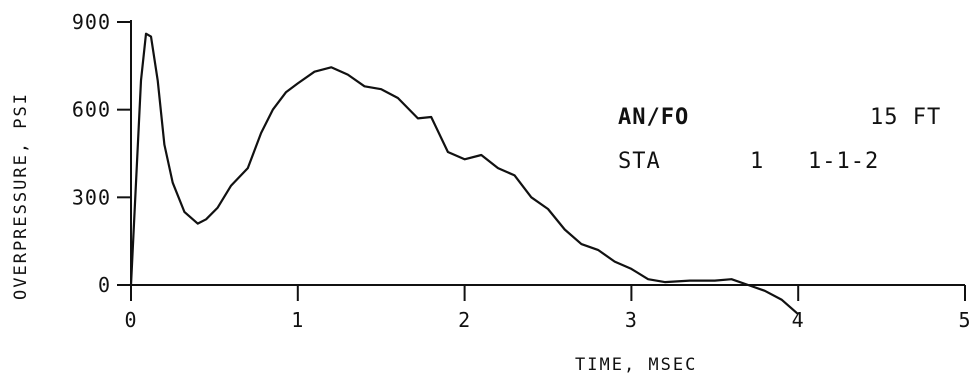 This screenshot has width=970, height=382. Describe the element at coordinates (297, 320) in the screenshot. I see `x-tick-label: 1` at that location.